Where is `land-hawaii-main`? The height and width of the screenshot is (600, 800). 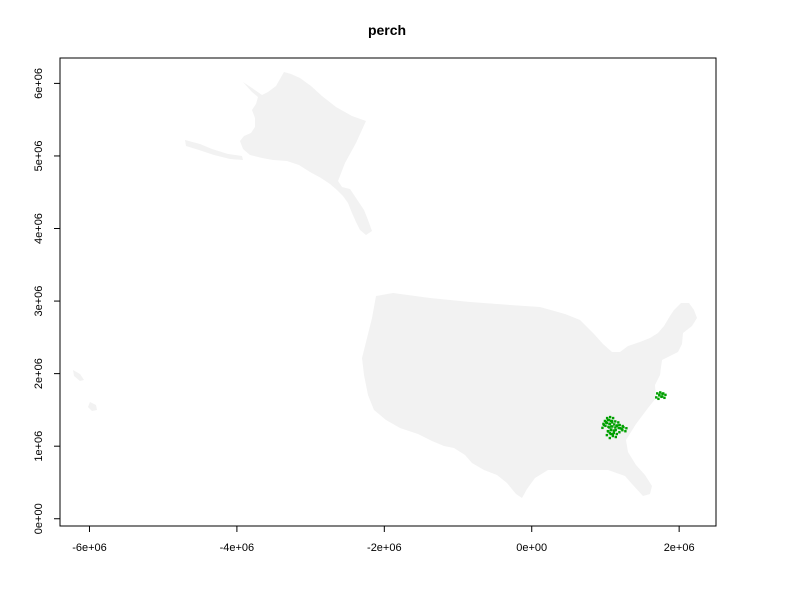 land-hawaii-main is located at coordinates (92, 406).